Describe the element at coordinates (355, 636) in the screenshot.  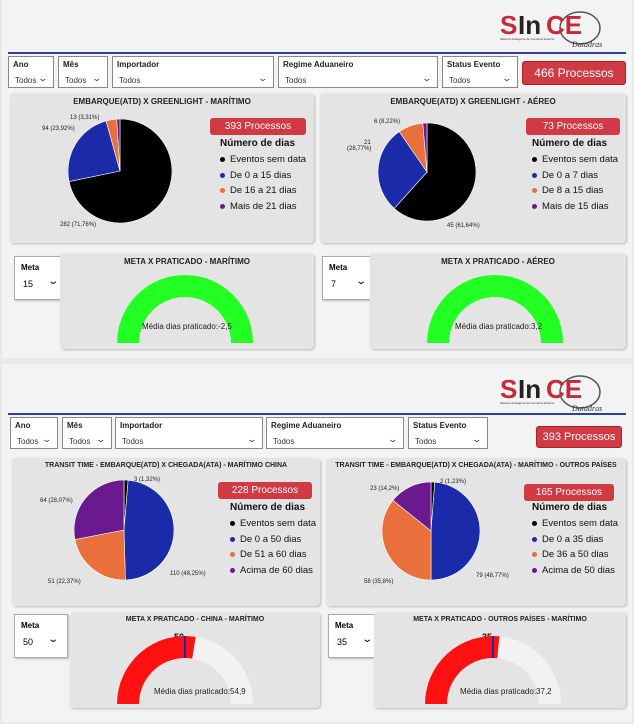
I see `meta-selector-outros-paises: Meta 35 ⌄` at that location.